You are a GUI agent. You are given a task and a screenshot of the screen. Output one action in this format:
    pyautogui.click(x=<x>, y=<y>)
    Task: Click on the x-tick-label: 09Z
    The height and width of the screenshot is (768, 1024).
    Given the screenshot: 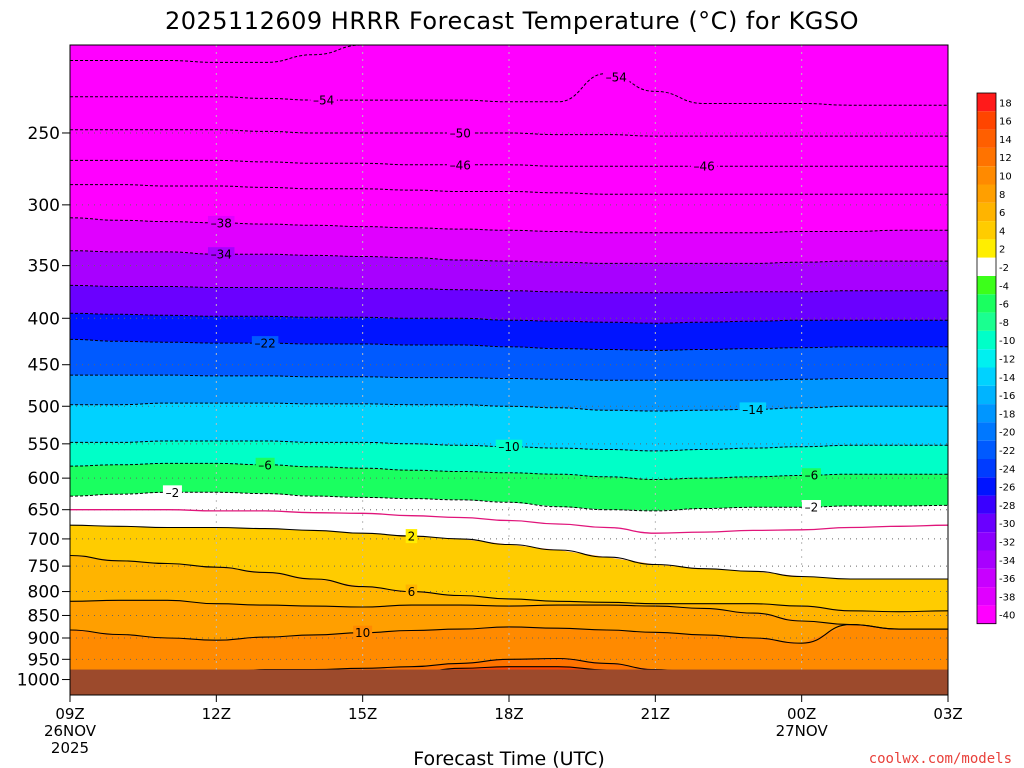 What is the action you would take?
    pyautogui.click(x=69, y=714)
    